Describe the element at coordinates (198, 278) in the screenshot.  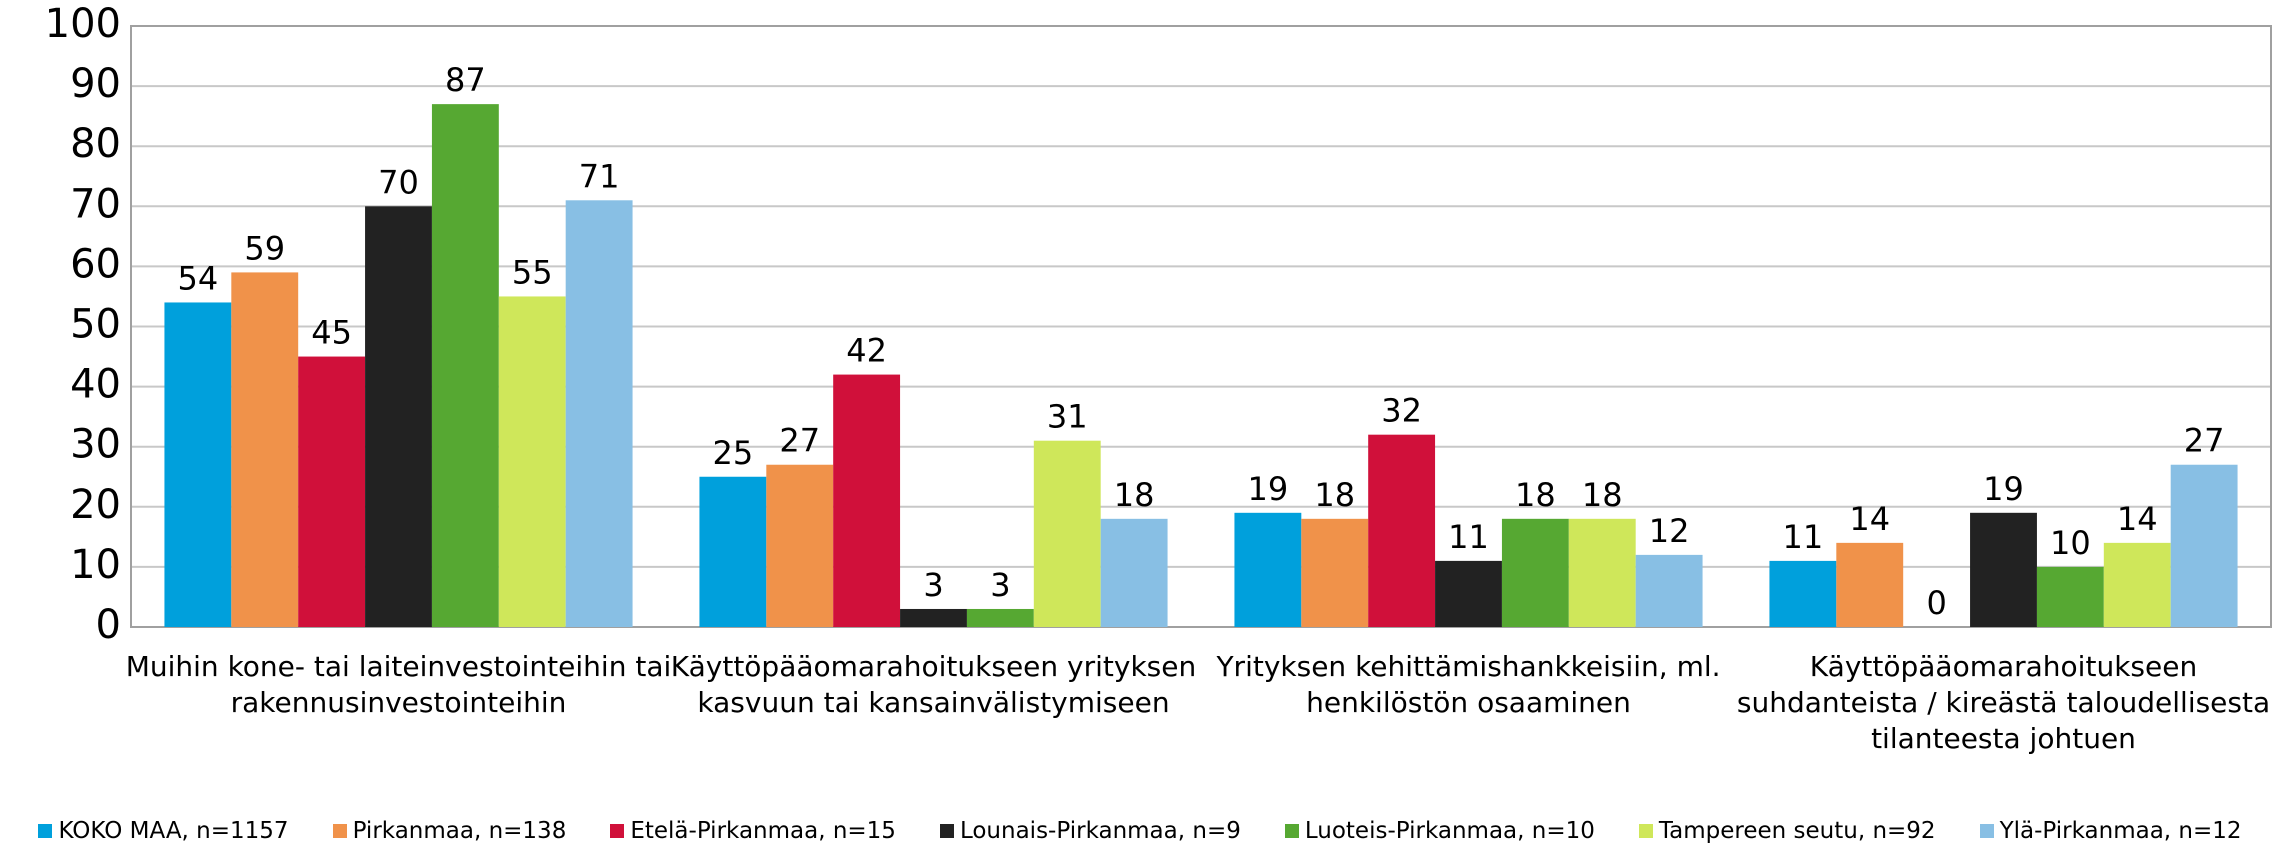
I see `data-label: 54` at that location.